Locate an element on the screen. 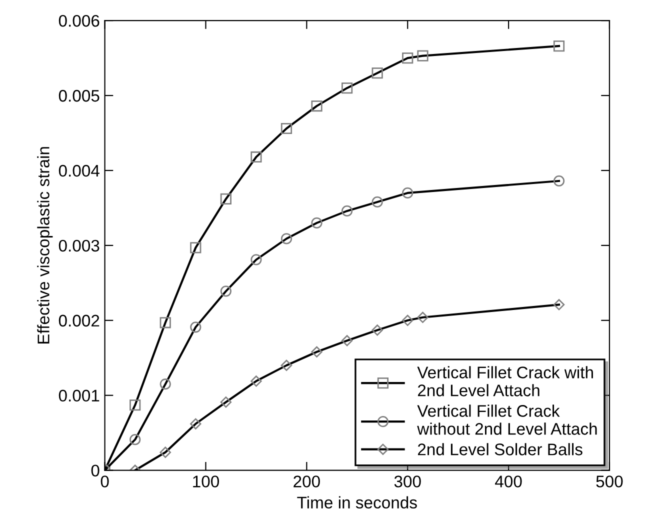 The width and height of the screenshot is (647, 514). x-tick-label: 400 is located at coordinates (508, 482).